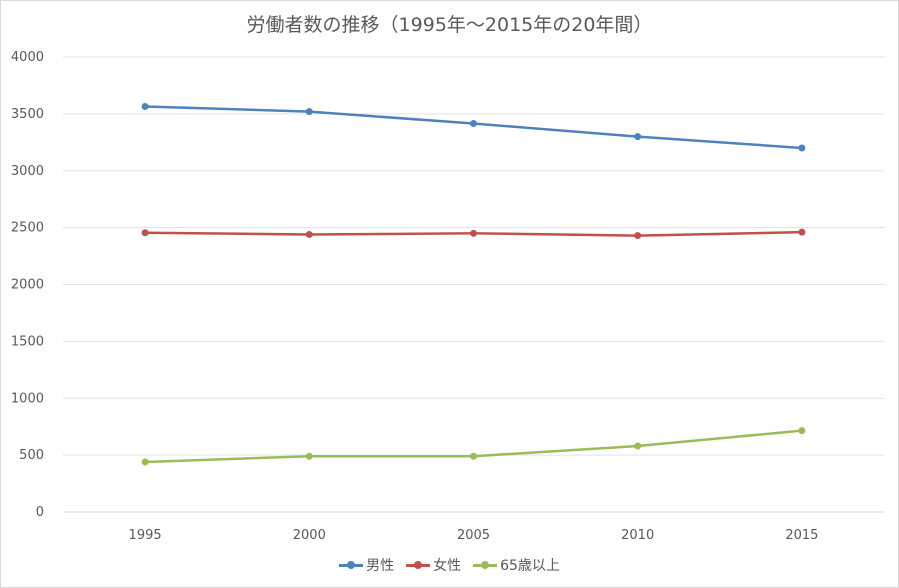  What do you see at coordinates (530, 566) in the screenshot?
I see `legend-label: 65歳以上` at bounding box center [530, 566].